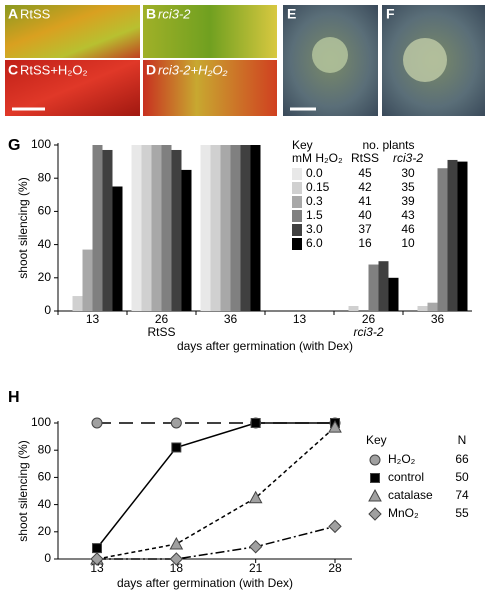 This screenshot has height=600, width=488. What do you see at coordinates (408, 201) in the screenshot?
I see `legend-count: 39` at bounding box center [408, 201].